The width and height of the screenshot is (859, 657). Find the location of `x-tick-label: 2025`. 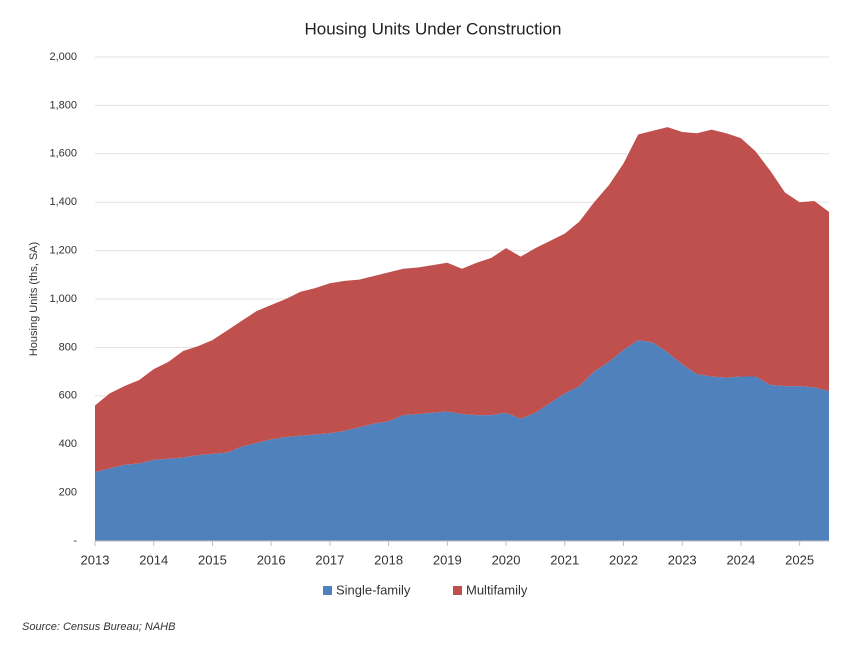

x-tick-label: 2025 is located at coordinates (799, 559).